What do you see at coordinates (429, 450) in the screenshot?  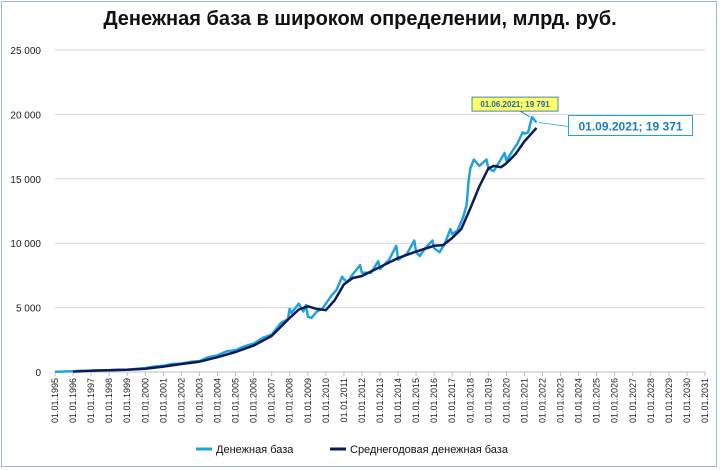 I see `legend-label-average-money-base: Среднегодовая денежная база` at bounding box center [429, 450].